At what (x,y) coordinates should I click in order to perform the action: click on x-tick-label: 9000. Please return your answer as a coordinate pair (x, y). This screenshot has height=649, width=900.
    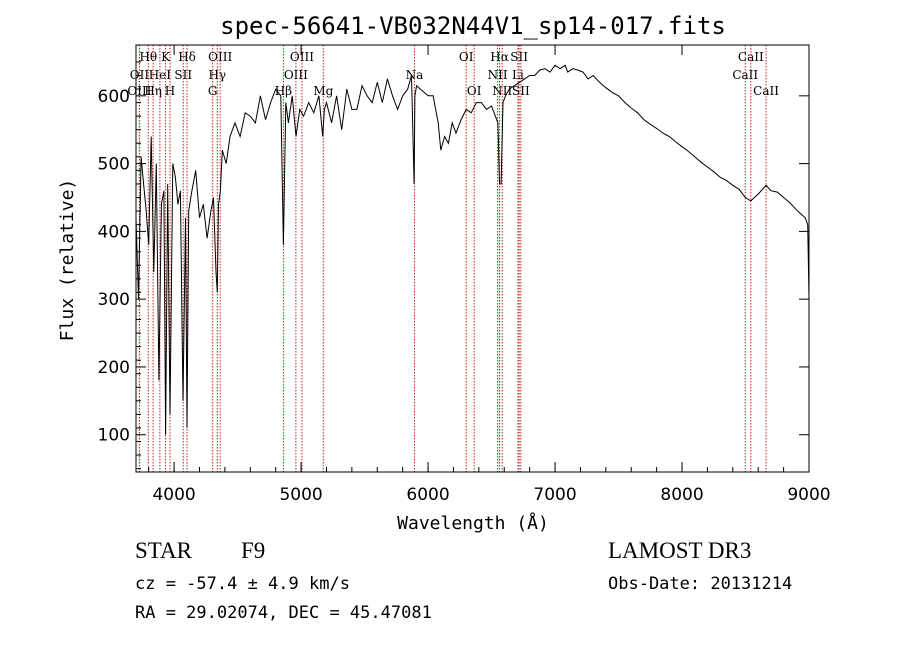
    Looking at the image, I should click on (808, 495).